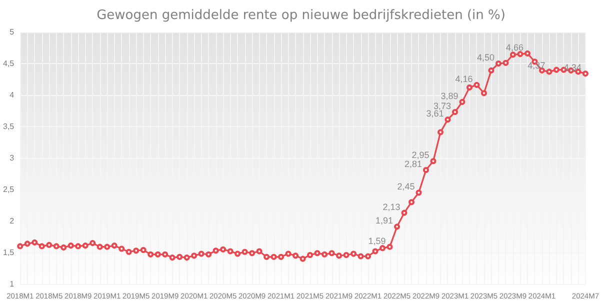 The image size is (602, 306). Describe the element at coordinates (413, 163) in the screenshot. I see `data-label: 2,81` at that location.